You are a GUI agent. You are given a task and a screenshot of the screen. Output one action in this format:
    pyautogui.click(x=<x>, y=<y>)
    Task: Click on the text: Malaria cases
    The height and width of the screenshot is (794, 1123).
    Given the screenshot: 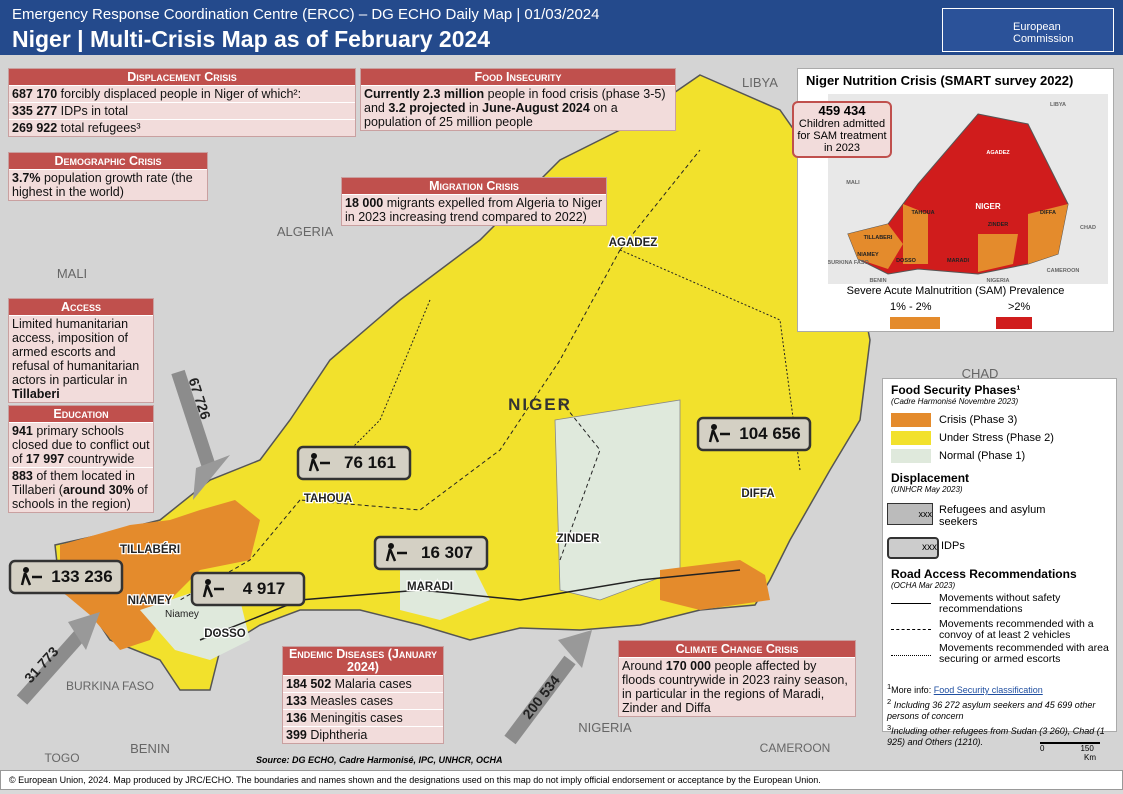 What is the action you would take?
    pyautogui.click(x=373, y=684)
    